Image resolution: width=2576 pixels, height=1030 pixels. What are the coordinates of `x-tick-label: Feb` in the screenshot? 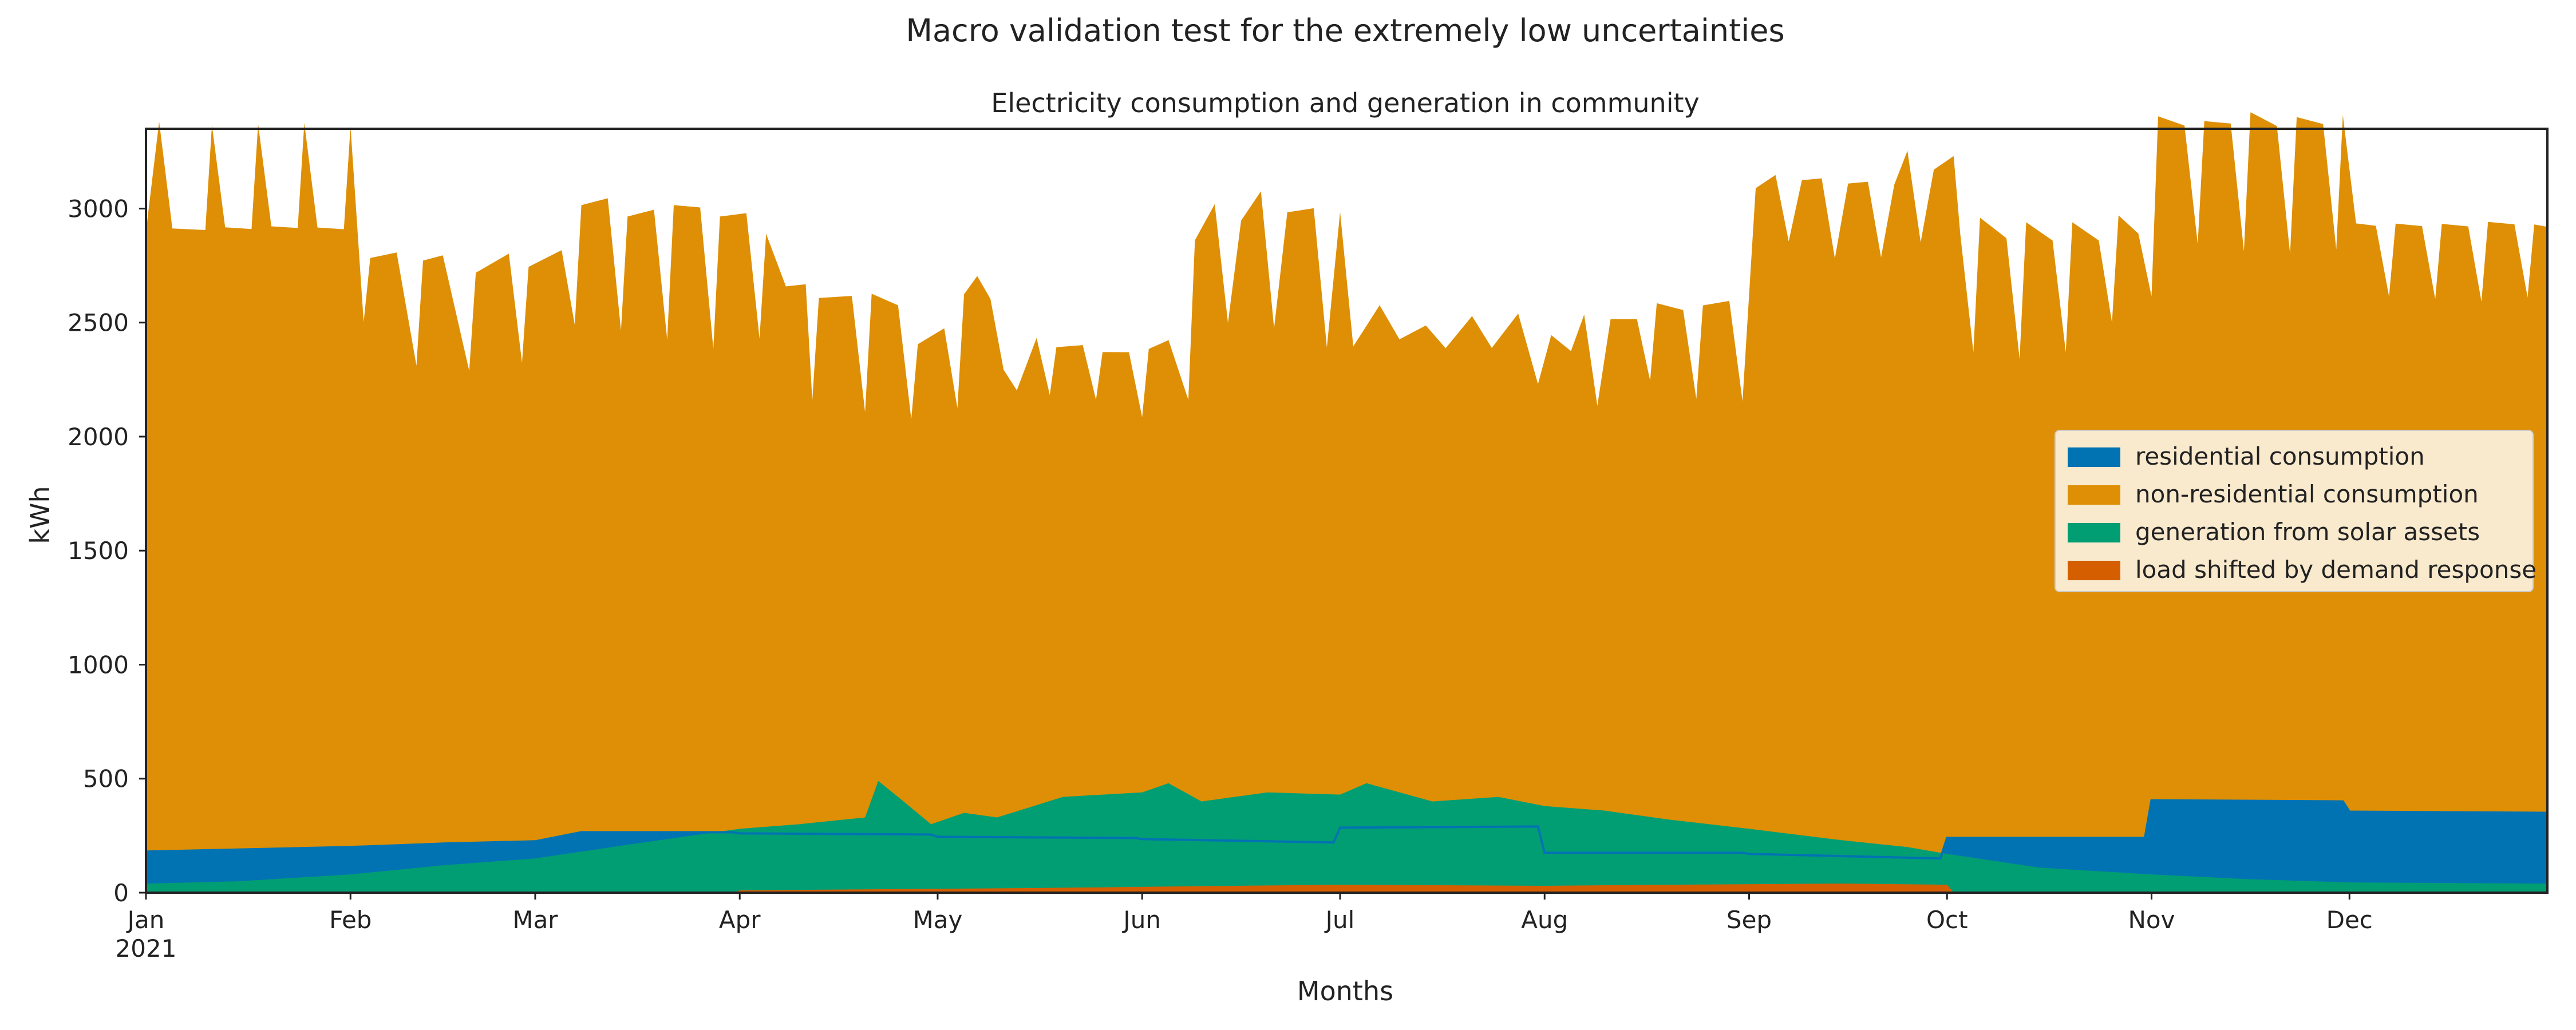 It's located at (350, 920).